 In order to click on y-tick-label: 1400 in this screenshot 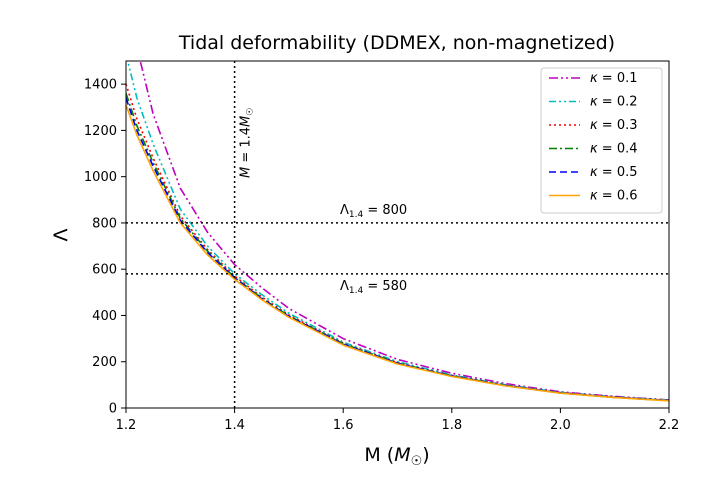, I will do `click(100, 85)`.